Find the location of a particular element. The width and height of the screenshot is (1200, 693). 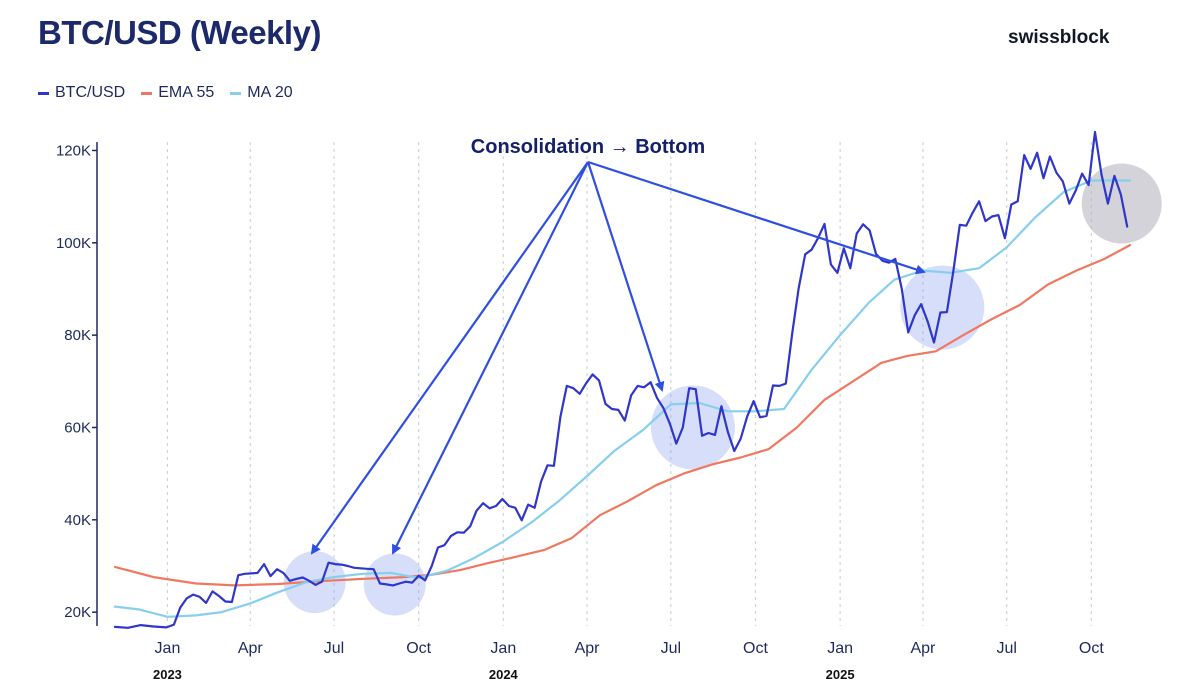

year-label: 2023 is located at coordinates (167, 674).